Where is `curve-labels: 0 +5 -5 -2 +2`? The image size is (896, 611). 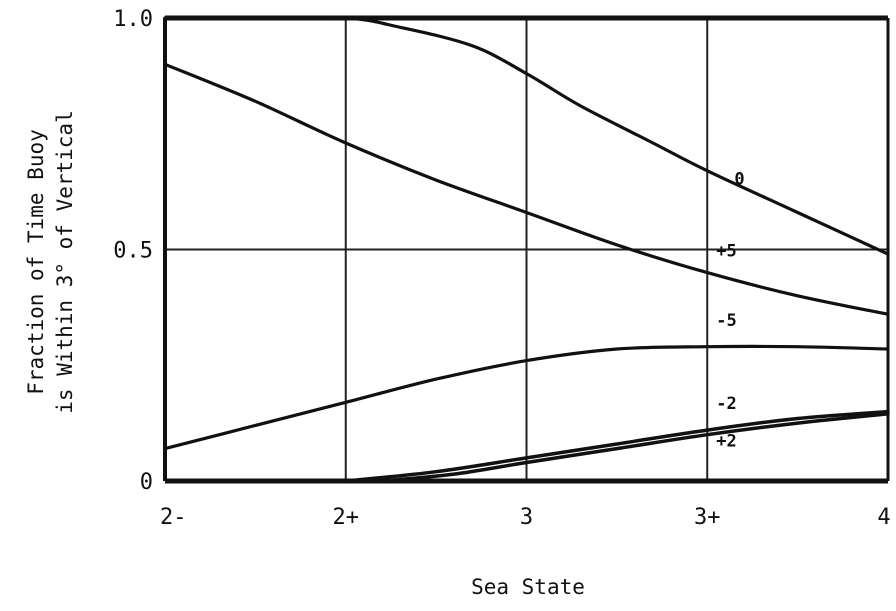
curve-labels: 0 +5 -5 -2 +2 is located at coordinates (730, 311).